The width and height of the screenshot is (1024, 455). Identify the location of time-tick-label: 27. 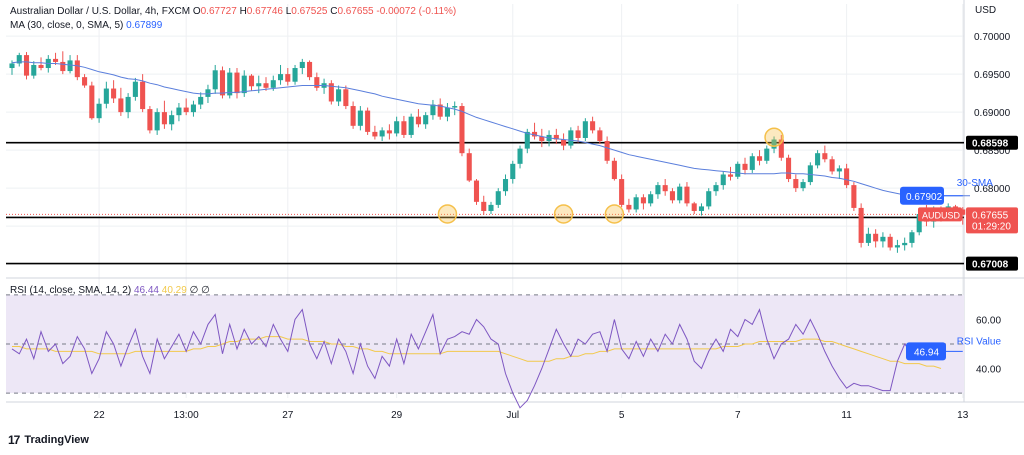
(288, 415).